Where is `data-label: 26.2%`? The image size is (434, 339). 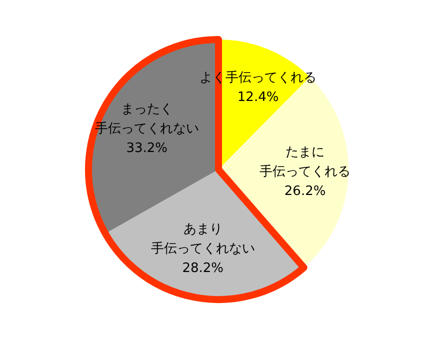 data-label: 26.2% is located at coordinates (305, 192).